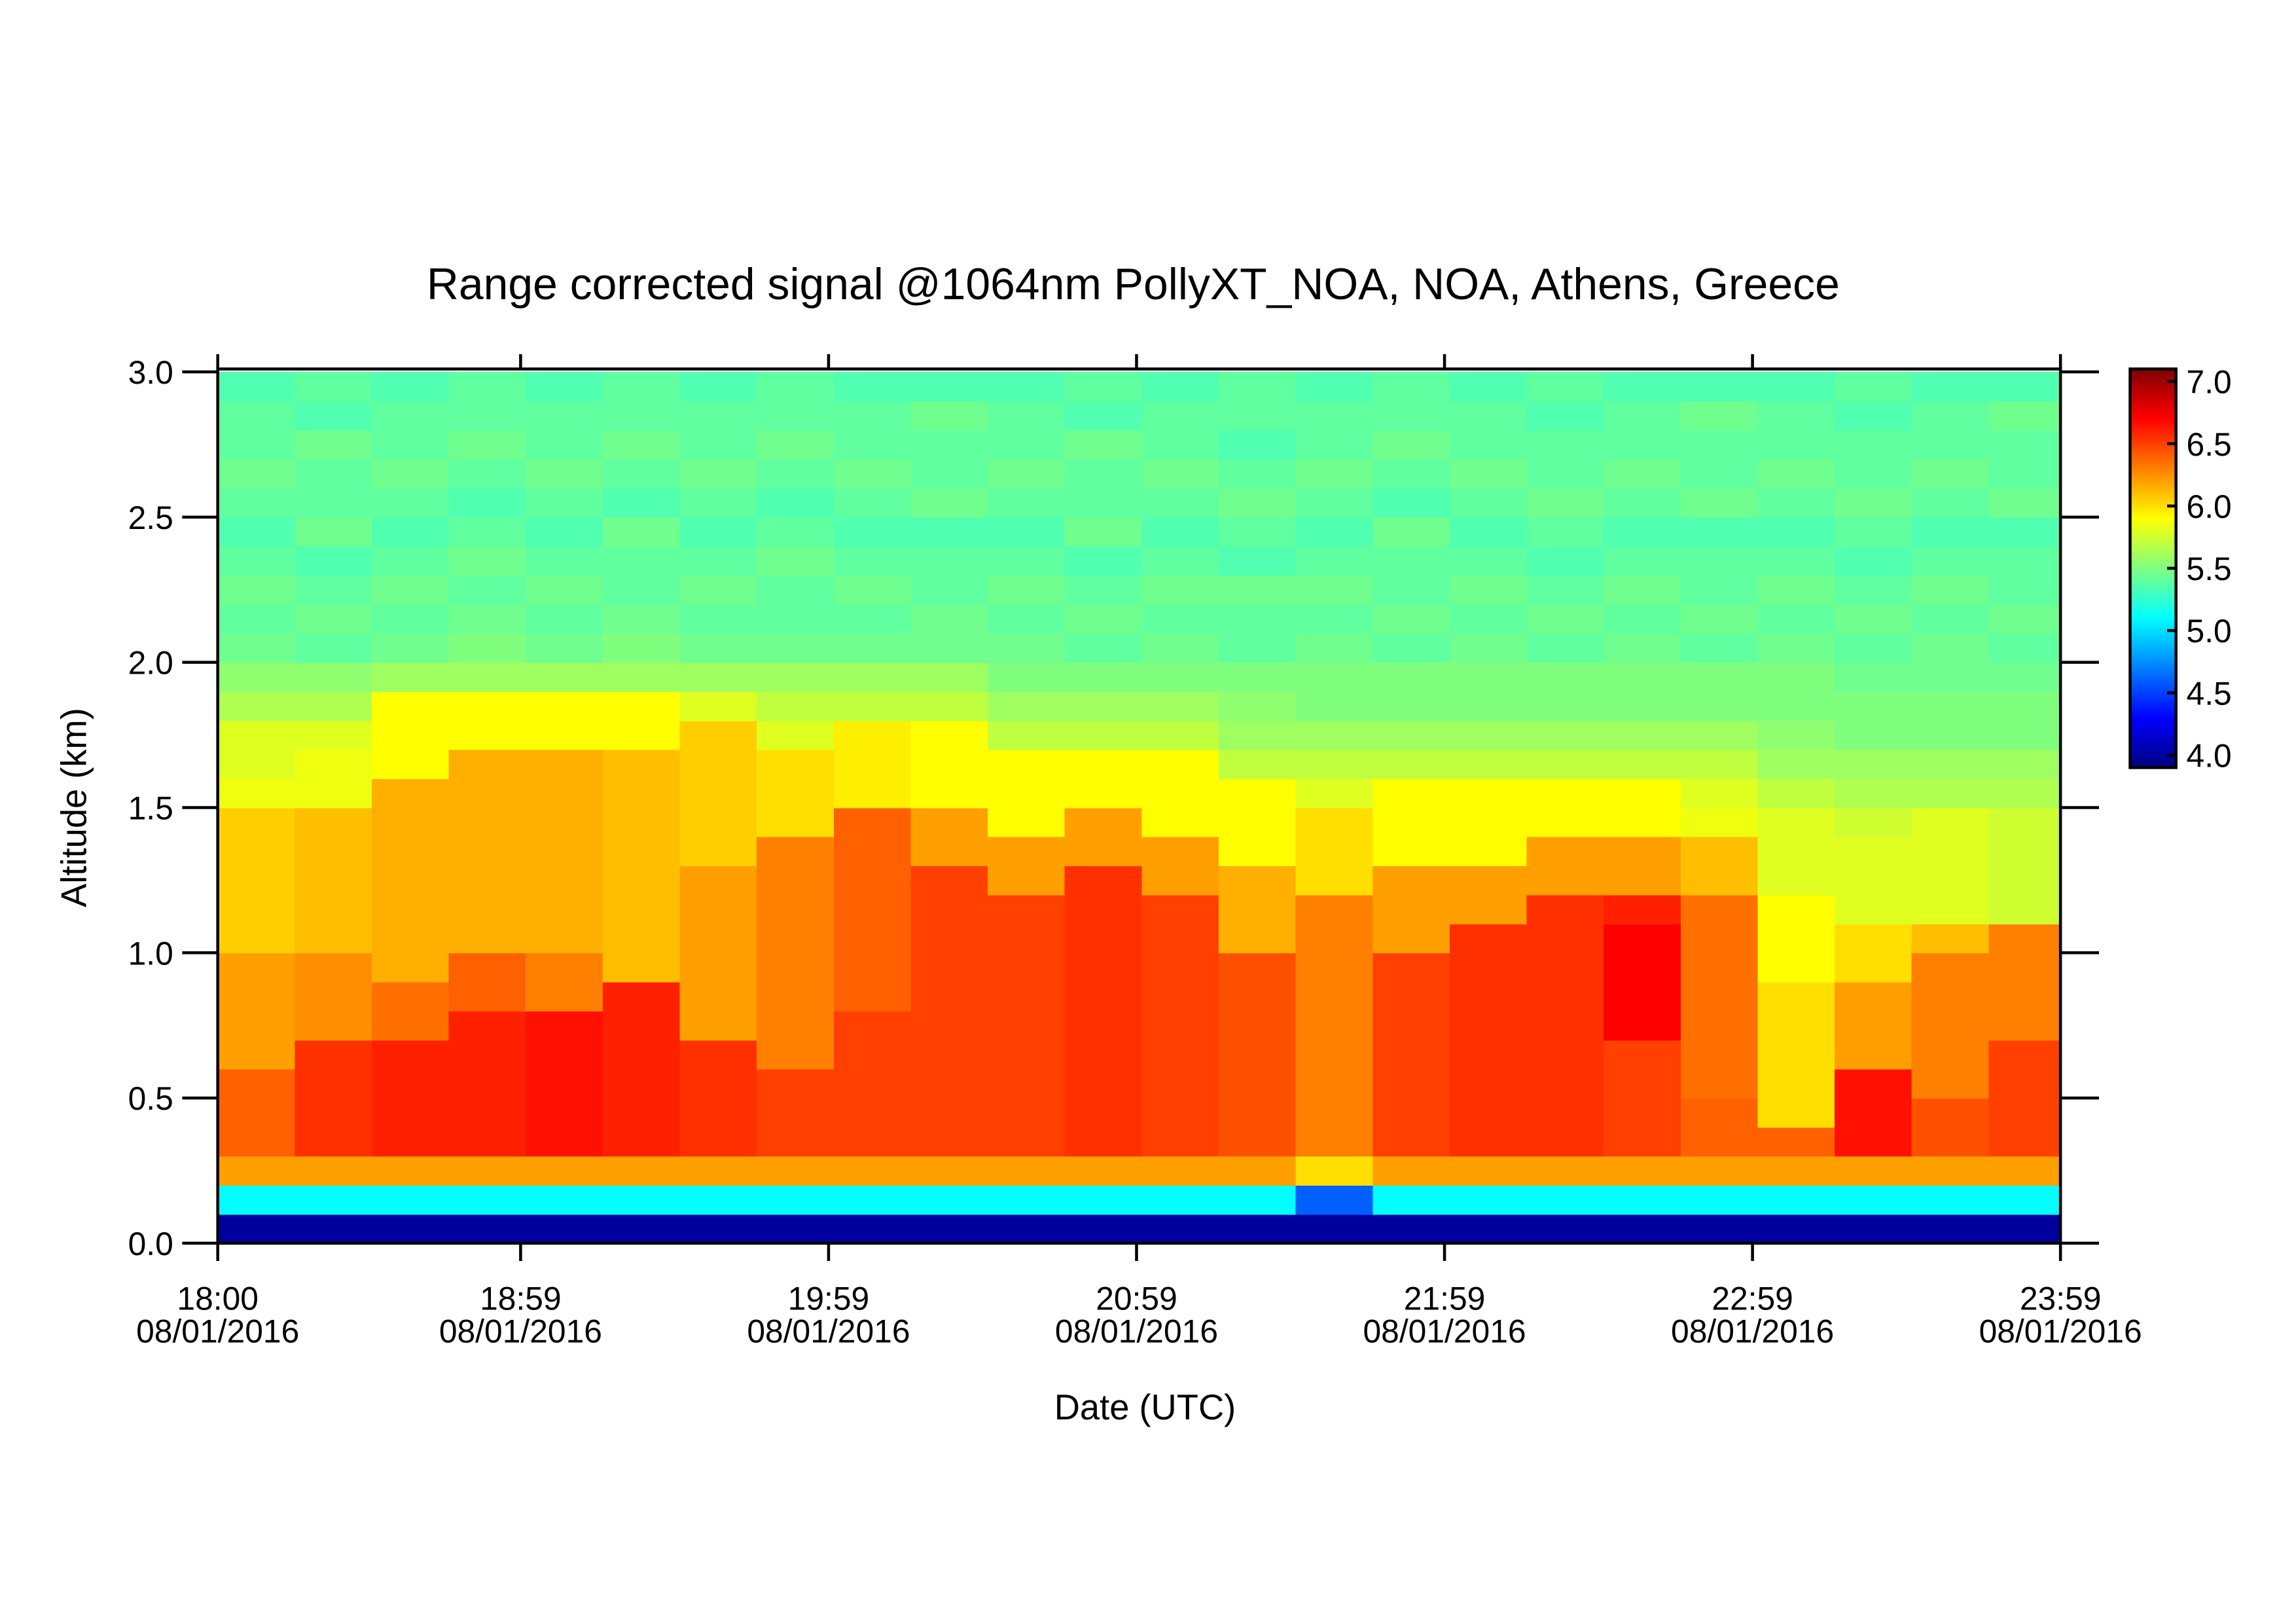  I want to click on x-tick-label: 20:59, so click(1136, 1299).